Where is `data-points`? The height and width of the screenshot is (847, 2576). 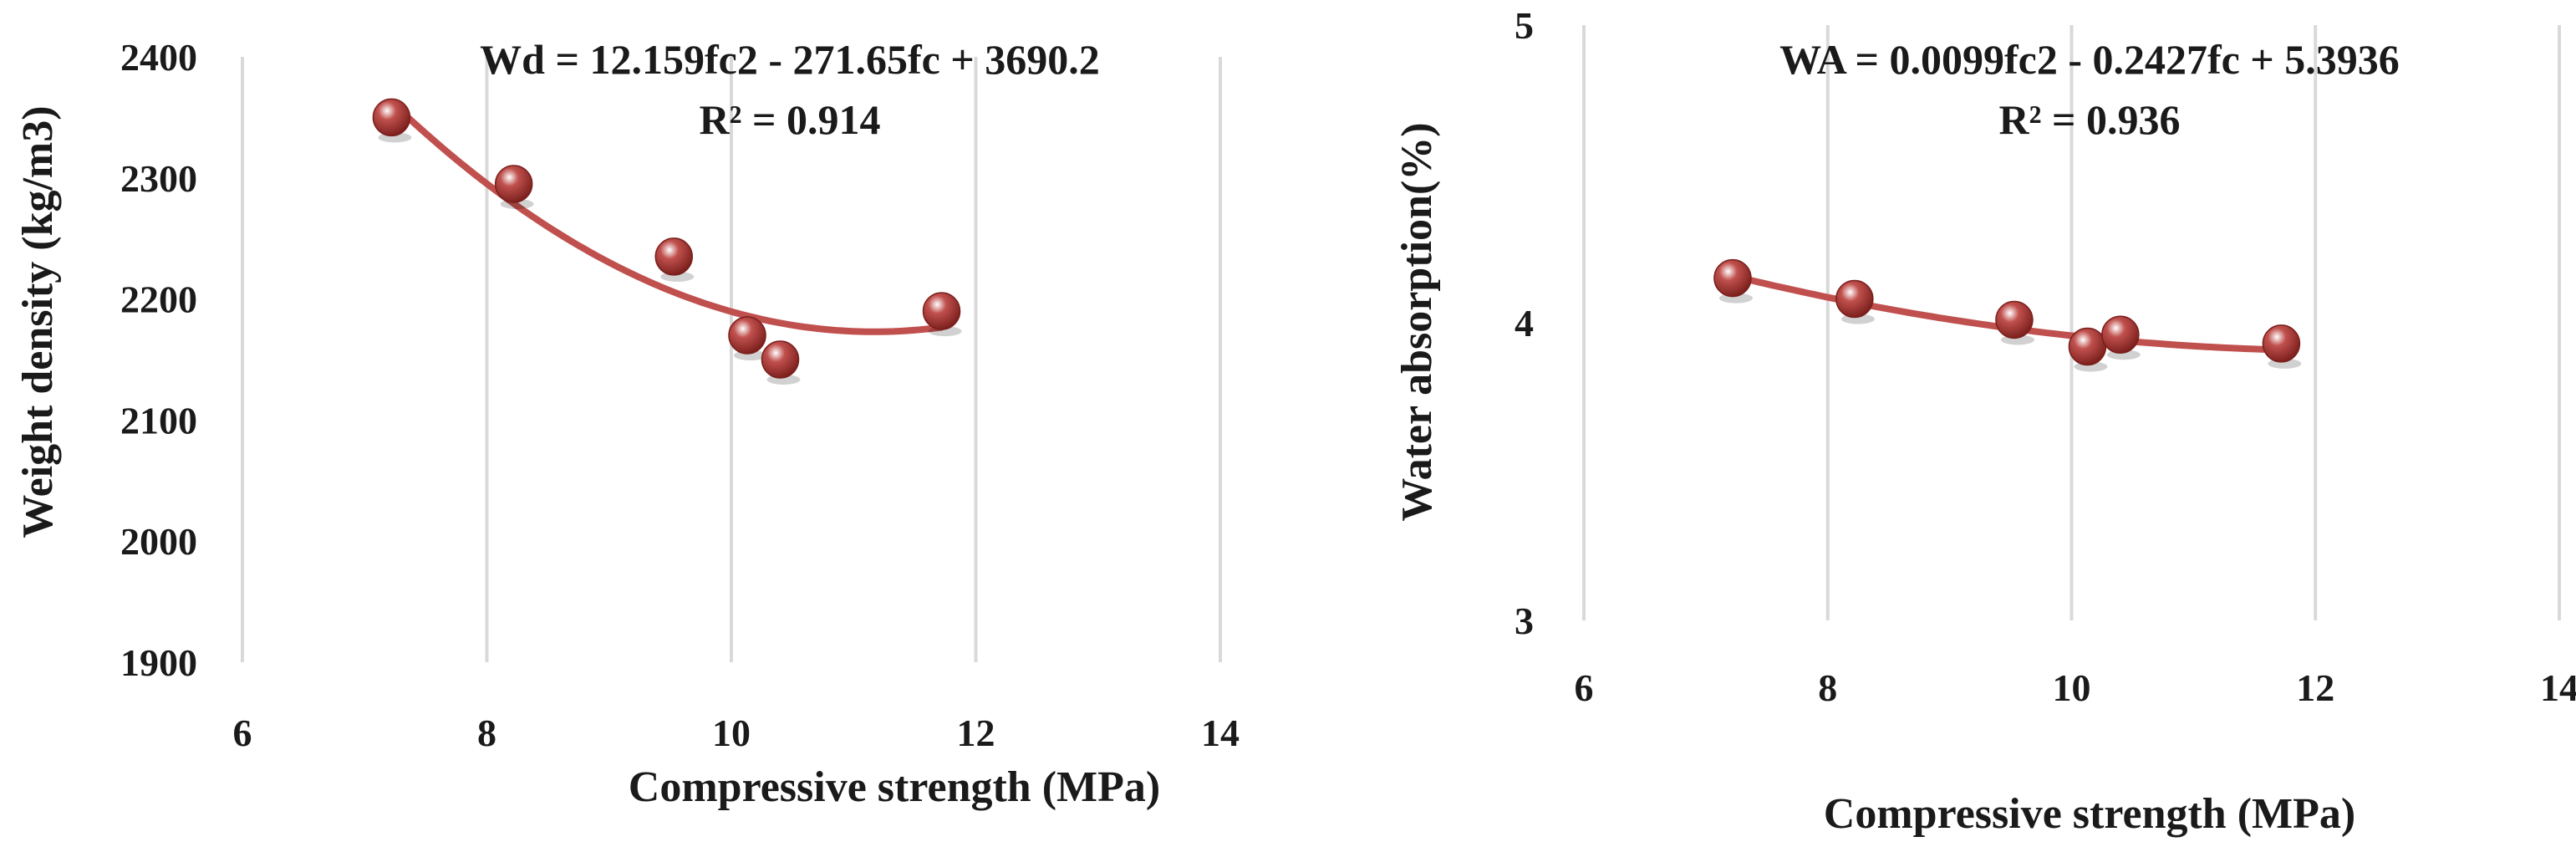 data-points is located at coordinates (2007, 316).